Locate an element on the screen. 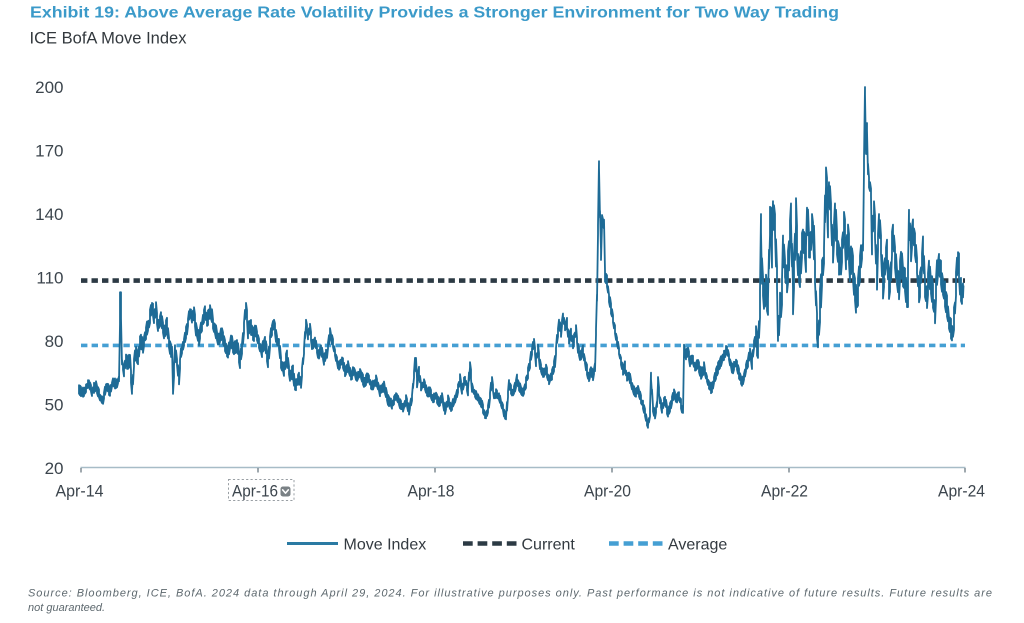 Image resolution: width=1024 pixels, height=623 pixels. svg-text: 50 is located at coordinates (54, 405).